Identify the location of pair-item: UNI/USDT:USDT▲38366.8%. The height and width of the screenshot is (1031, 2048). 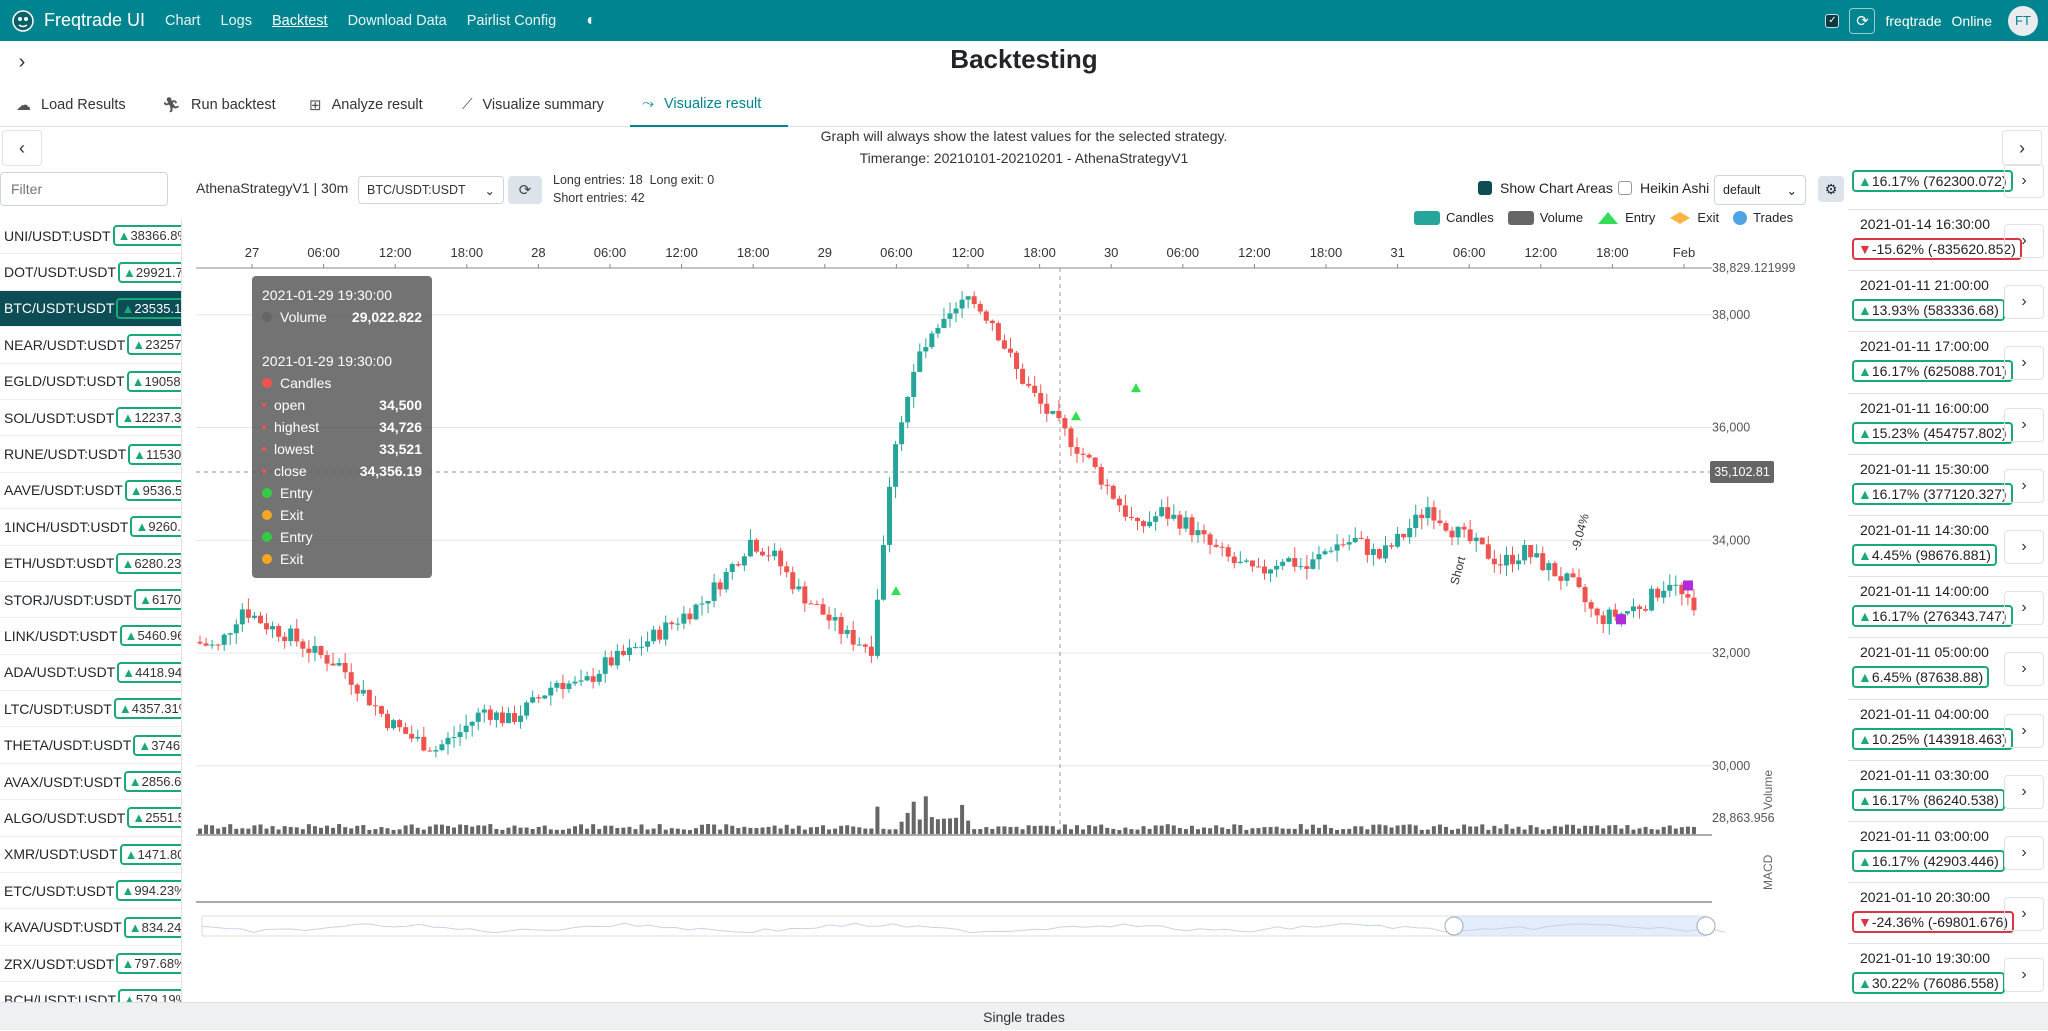
(90, 236).